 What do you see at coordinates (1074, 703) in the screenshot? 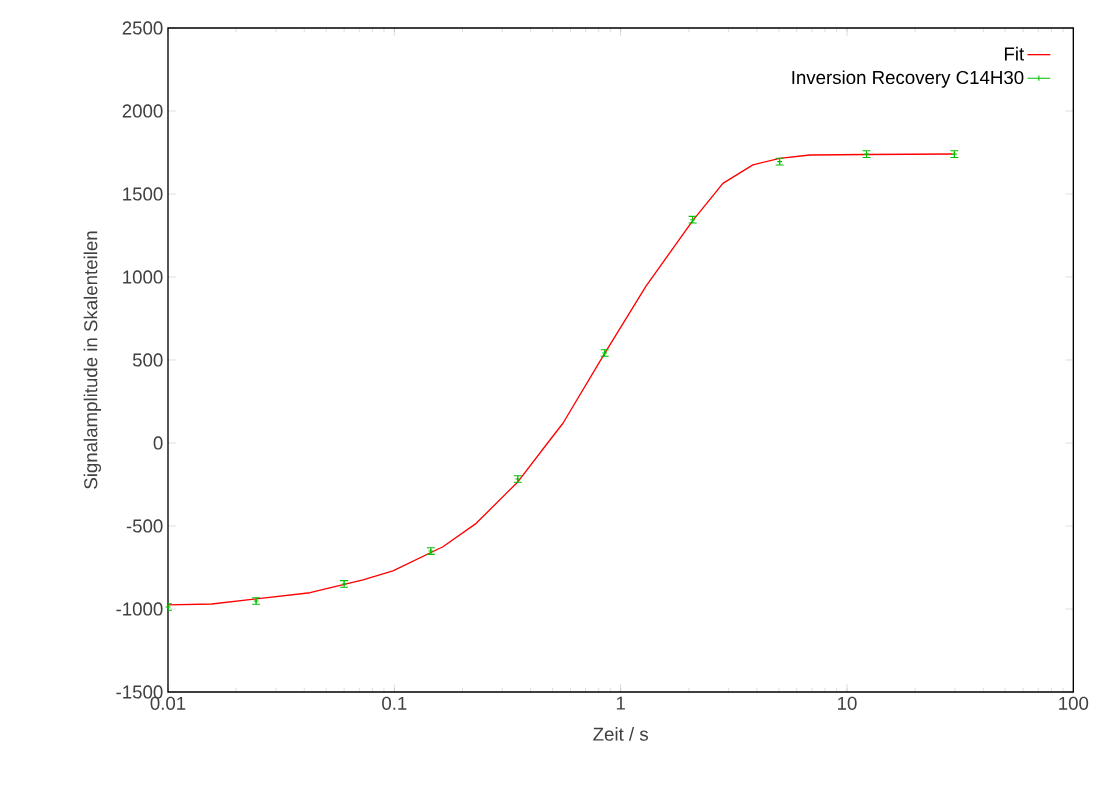
I see `x-tick-label: 100` at bounding box center [1074, 703].